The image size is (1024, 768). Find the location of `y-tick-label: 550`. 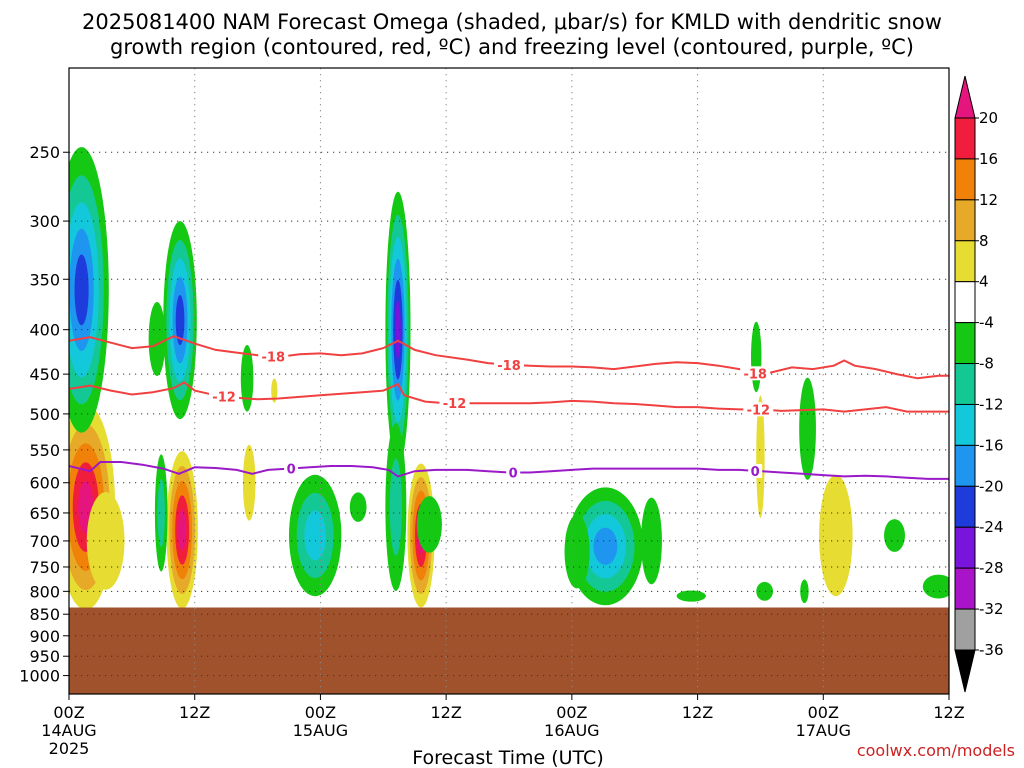

y-tick-label: 550 is located at coordinates (44, 450).